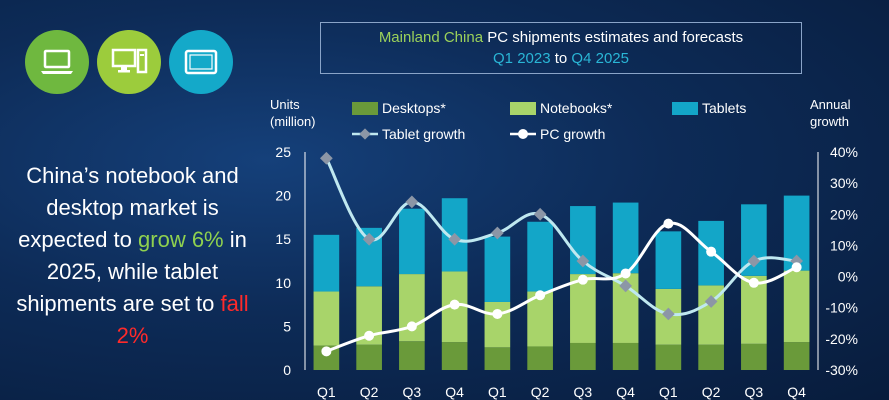  What do you see at coordinates (283, 152) in the screenshot?
I see `y-tick-label-left: 25` at bounding box center [283, 152].